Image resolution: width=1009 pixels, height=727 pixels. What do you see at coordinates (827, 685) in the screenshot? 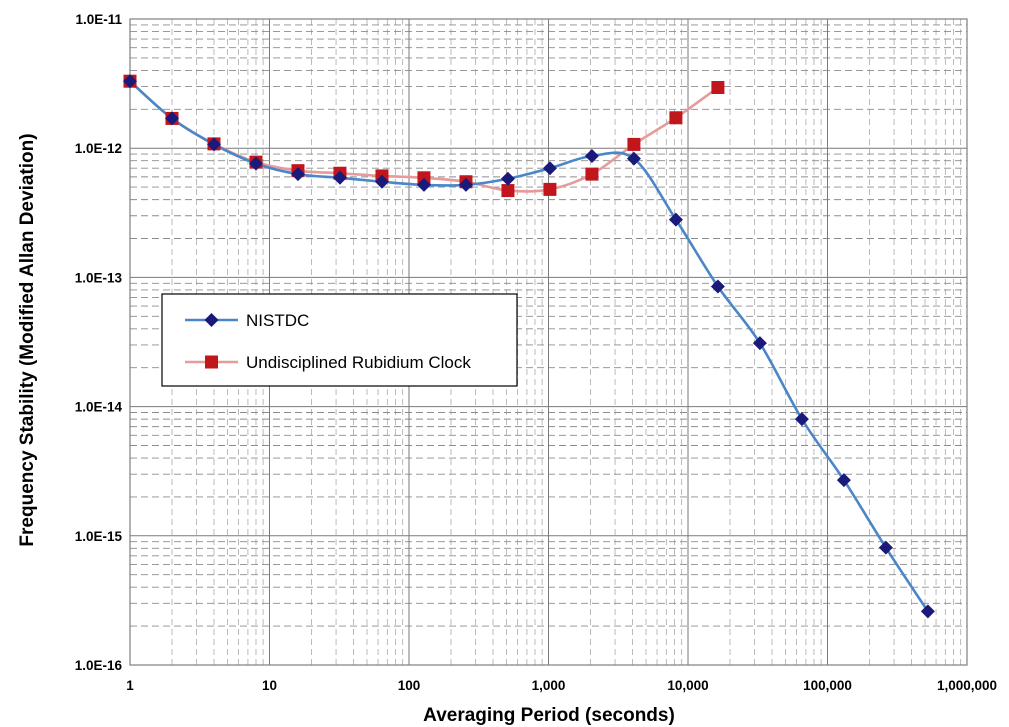
I see `x-tick-label: 100,000` at bounding box center [827, 685].